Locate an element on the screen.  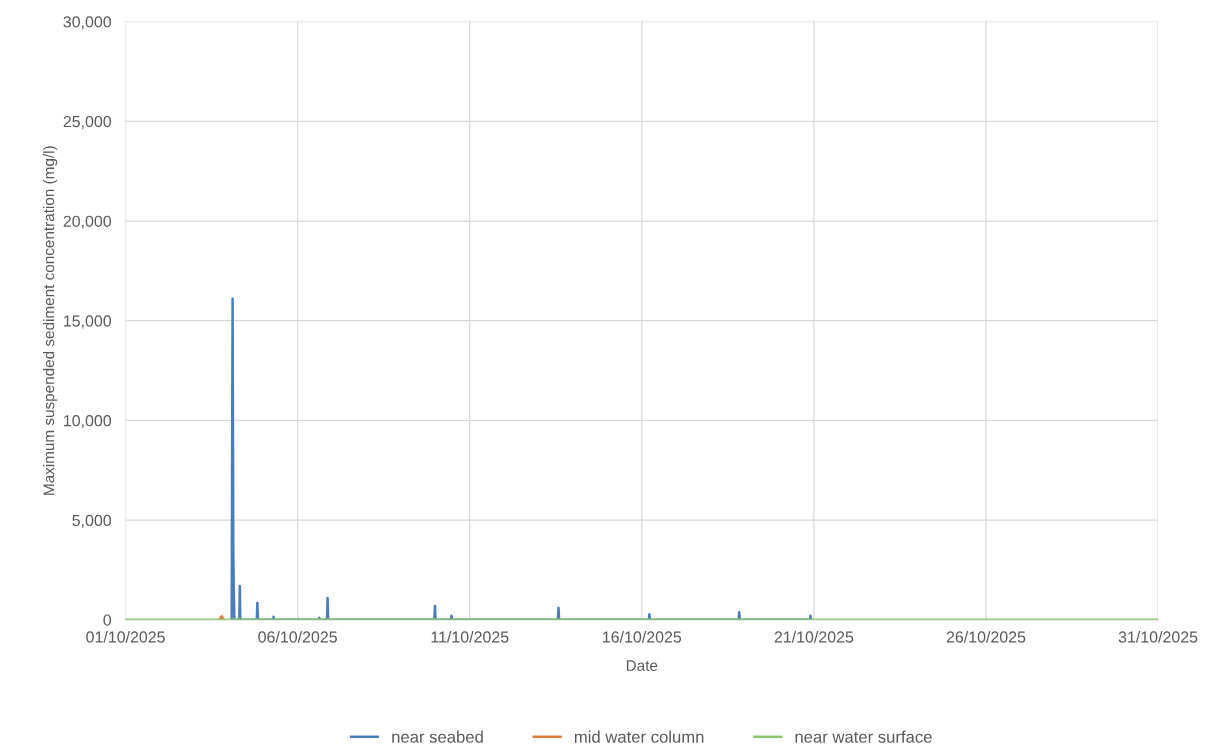
y-tick-label: 10,000 is located at coordinates (88, 422).